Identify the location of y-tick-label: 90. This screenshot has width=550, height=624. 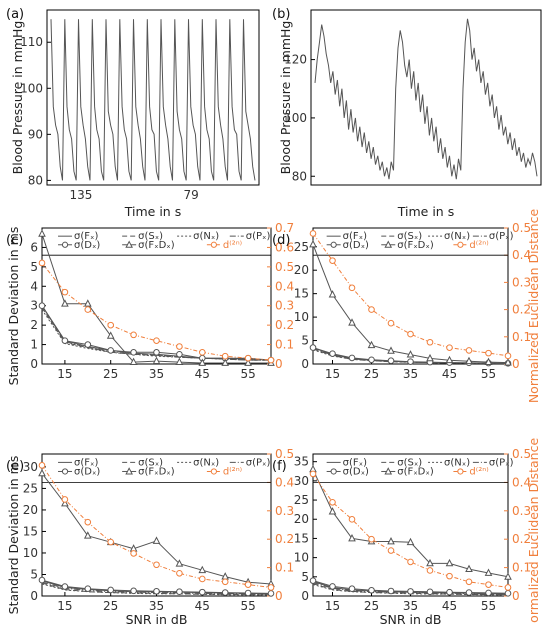
(35, 134).